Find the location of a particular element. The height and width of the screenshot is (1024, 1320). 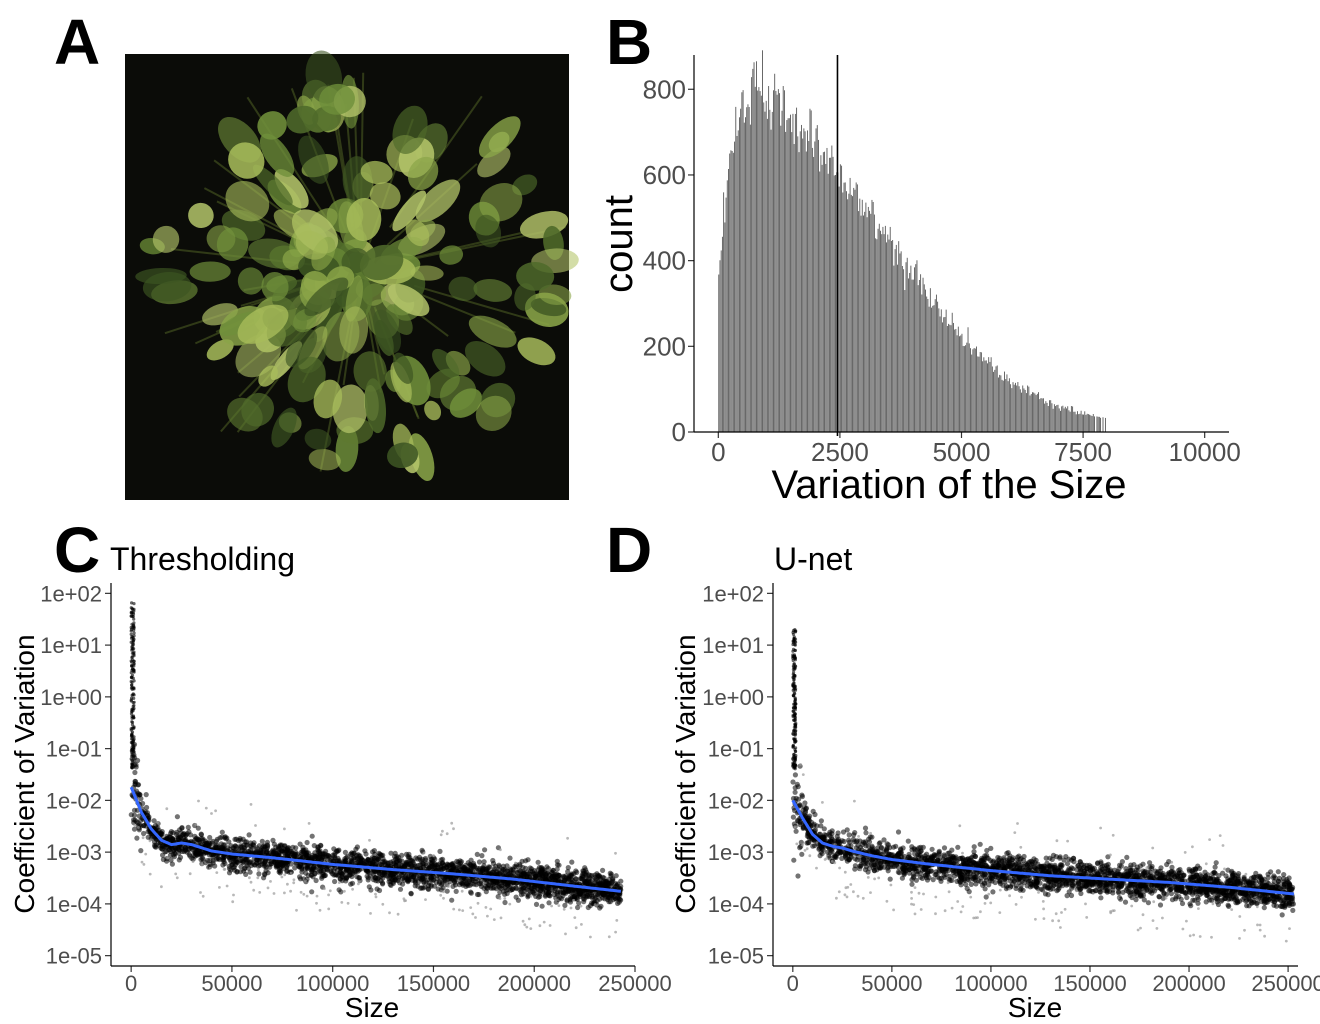

scatter-x-tick-label: 150000 is located at coordinates (433, 983).